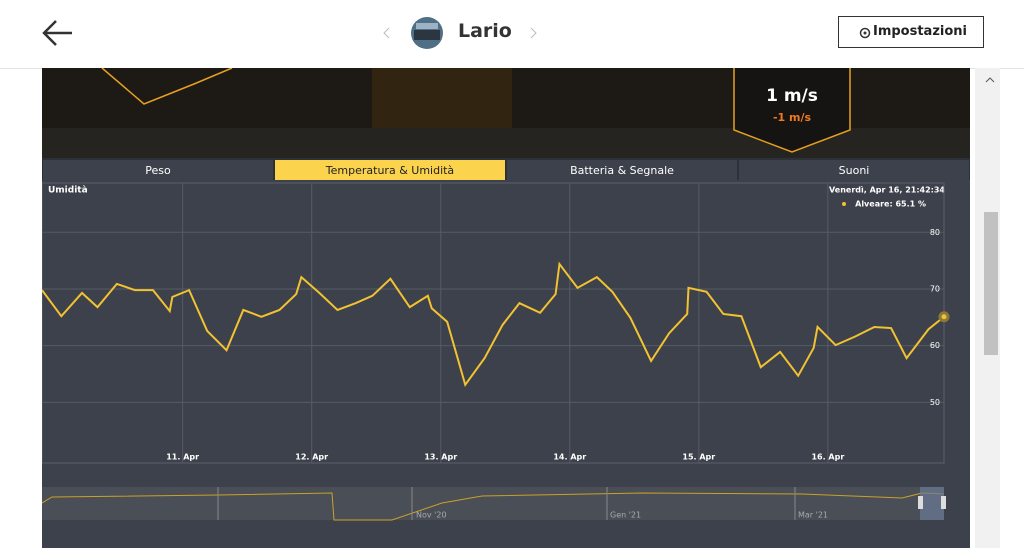  What do you see at coordinates (493, 503) in the screenshot?
I see `navigator` at bounding box center [493, 503].